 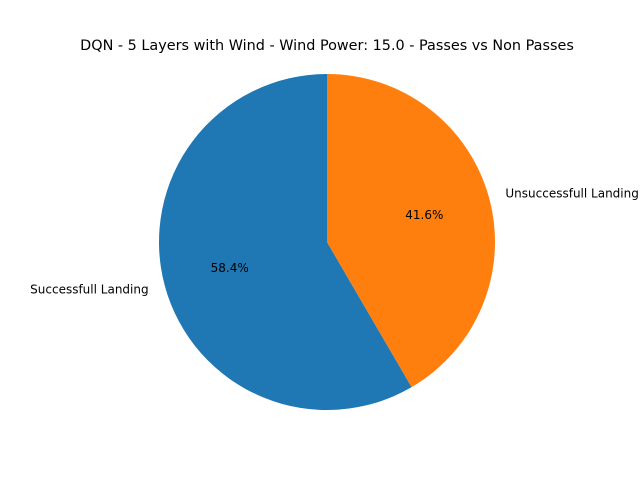 What do you see at coordinates (424, 215) in the screenshot?
I see `percent-label-2: 41.6%` at bounding box center [424, 215].